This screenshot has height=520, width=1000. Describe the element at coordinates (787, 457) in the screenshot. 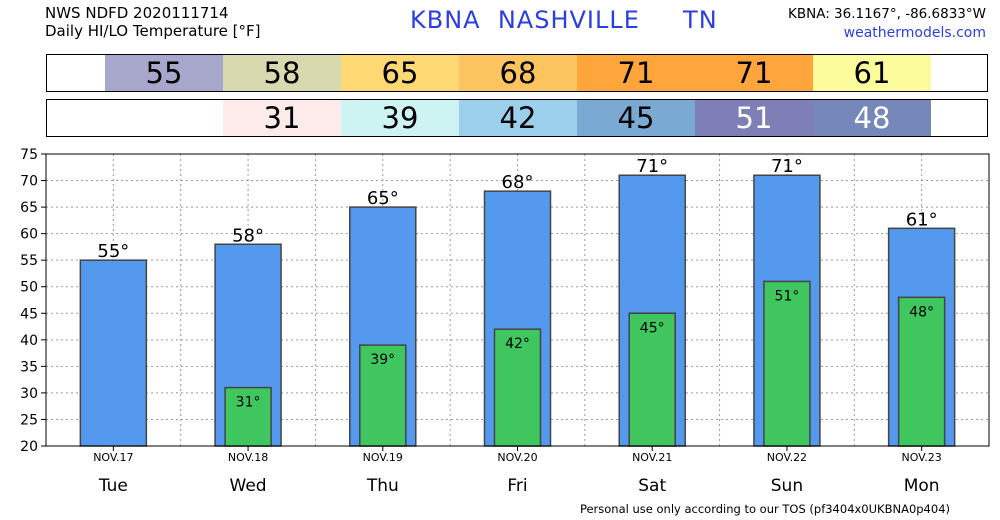

I see `date-label: NOV.22` at that location.